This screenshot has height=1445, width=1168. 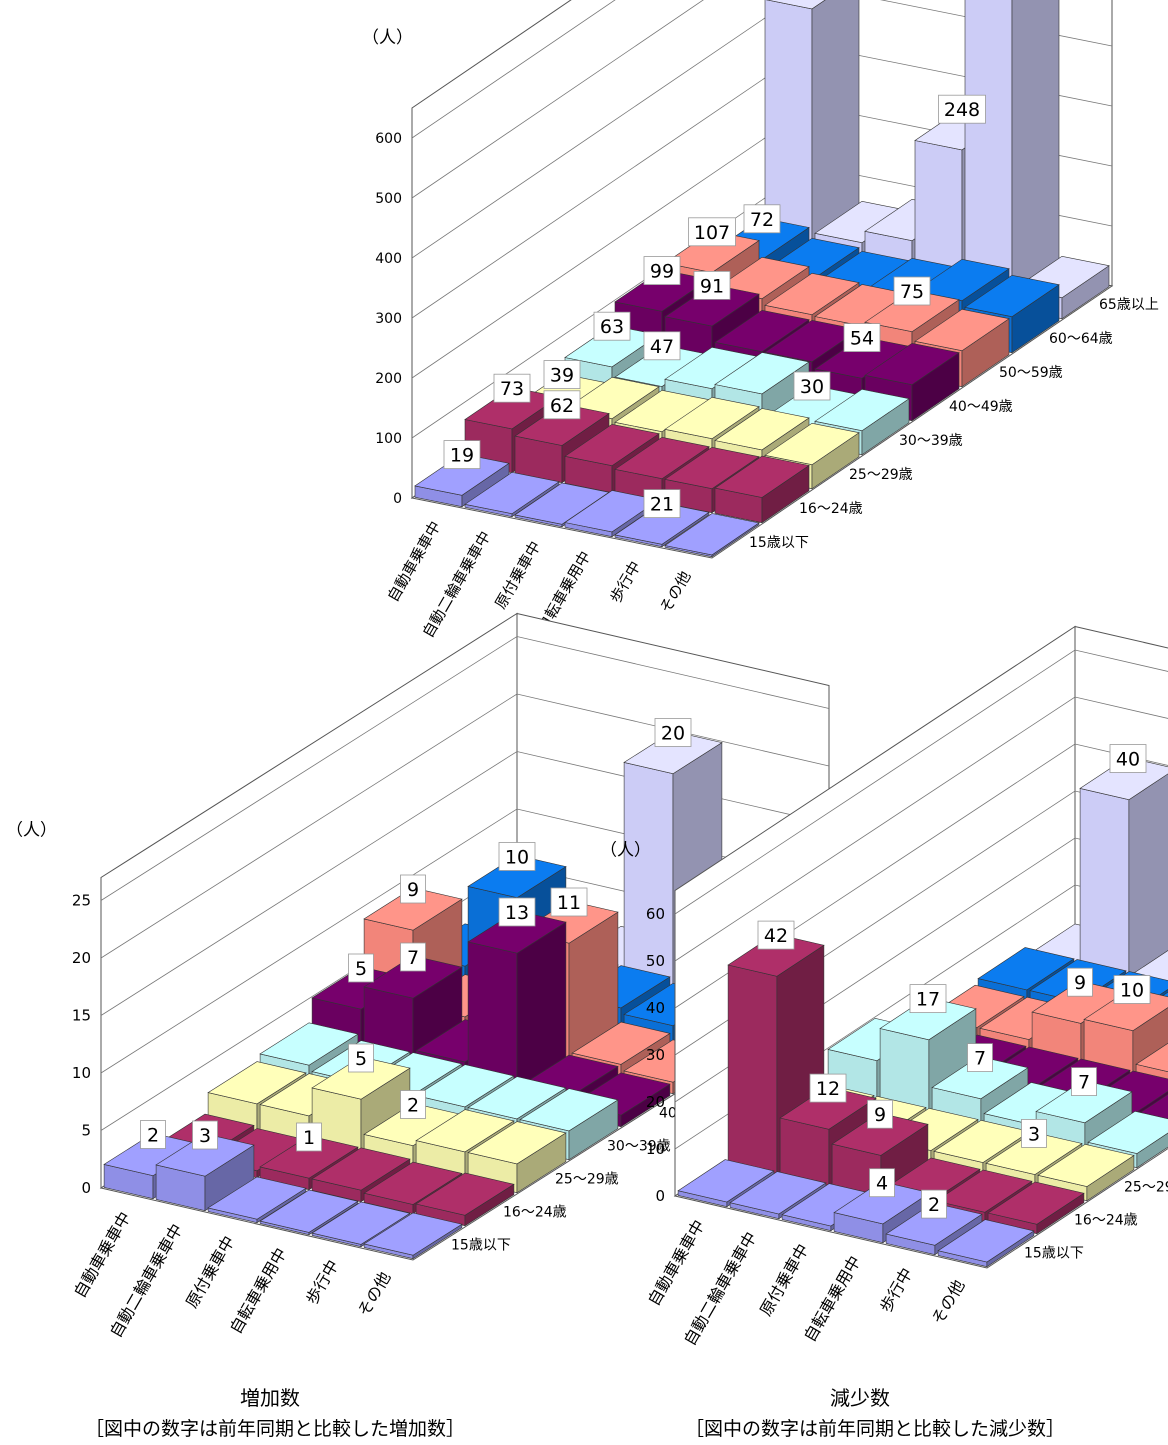 What do you see at coordinates (874, 1429) in the screenshot?
I see `decrease-chart-subtitle: ［図中の数字は前年同期と比較した減少数］` at bounding box center [874, 1429].